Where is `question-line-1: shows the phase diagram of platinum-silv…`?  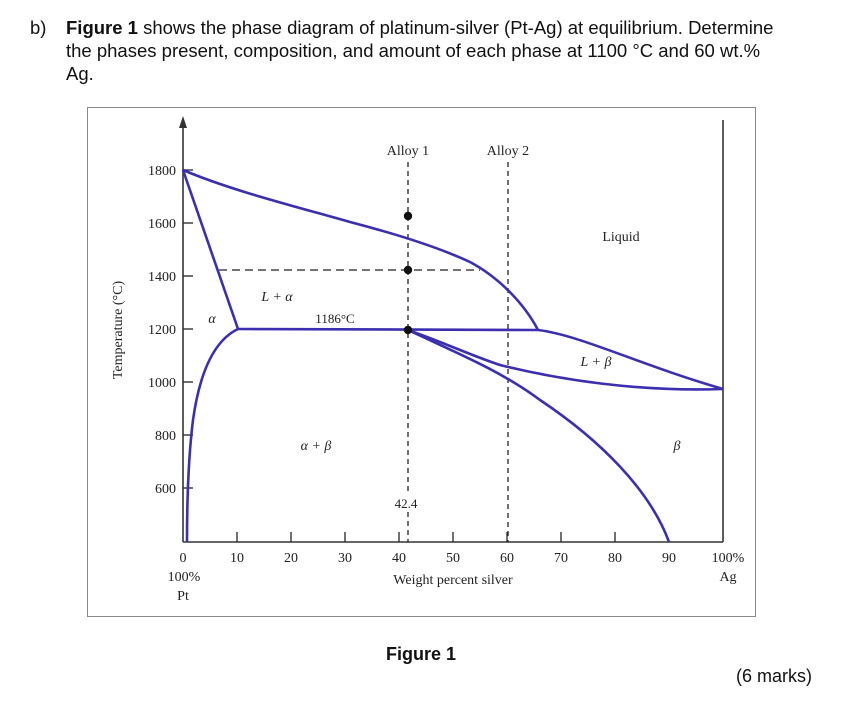
question-line-1: shows the phase diagram of platinum-silv… is located at coordinates (455, 27).